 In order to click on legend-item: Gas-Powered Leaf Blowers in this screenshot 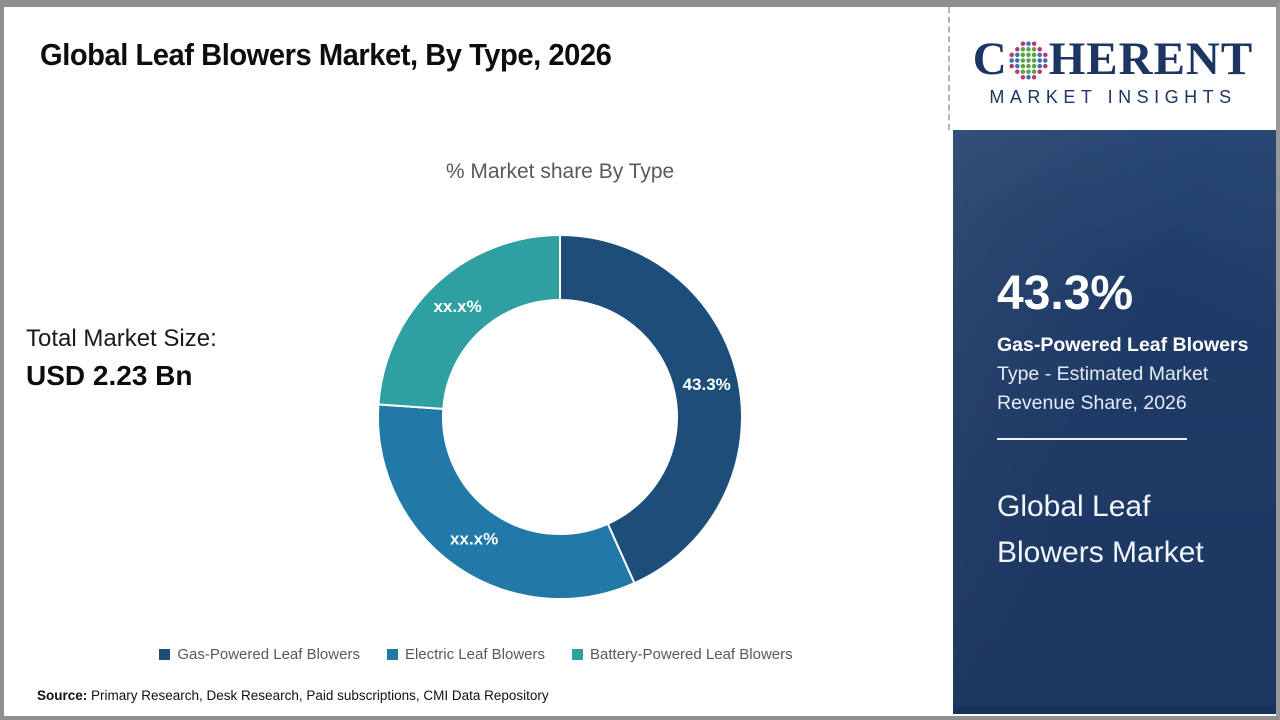, I will do `click(259, 654)`.